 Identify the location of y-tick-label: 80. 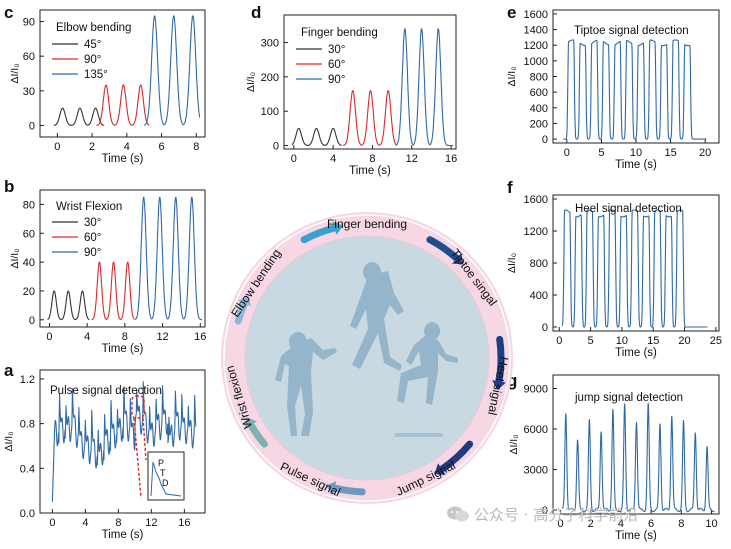
(29, 205).